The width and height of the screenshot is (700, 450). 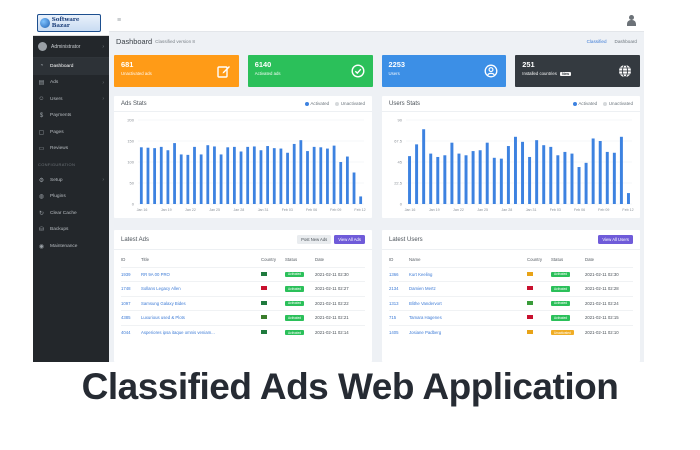 I want to click on sidebar-item-dashboard: ◔ Dashboard, so click(x=71, y=66).